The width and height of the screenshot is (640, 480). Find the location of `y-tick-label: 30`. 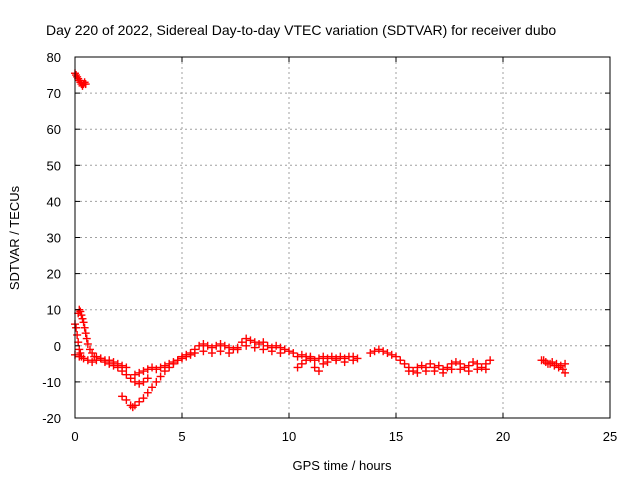

y-tick-label: 30 is located at coordinates (54, 238).